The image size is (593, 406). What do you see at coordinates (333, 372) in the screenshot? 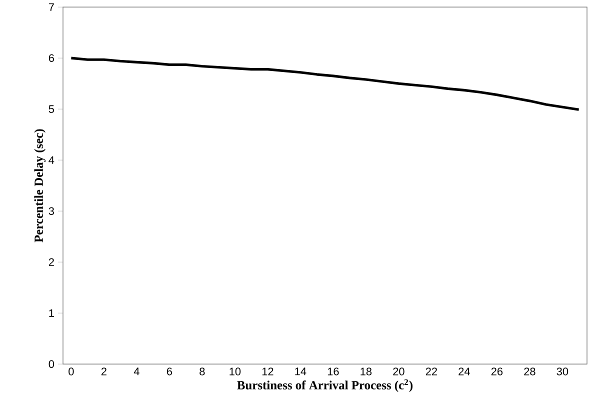
I see `x-tick-label: 16` at bounding box center [333, 372].